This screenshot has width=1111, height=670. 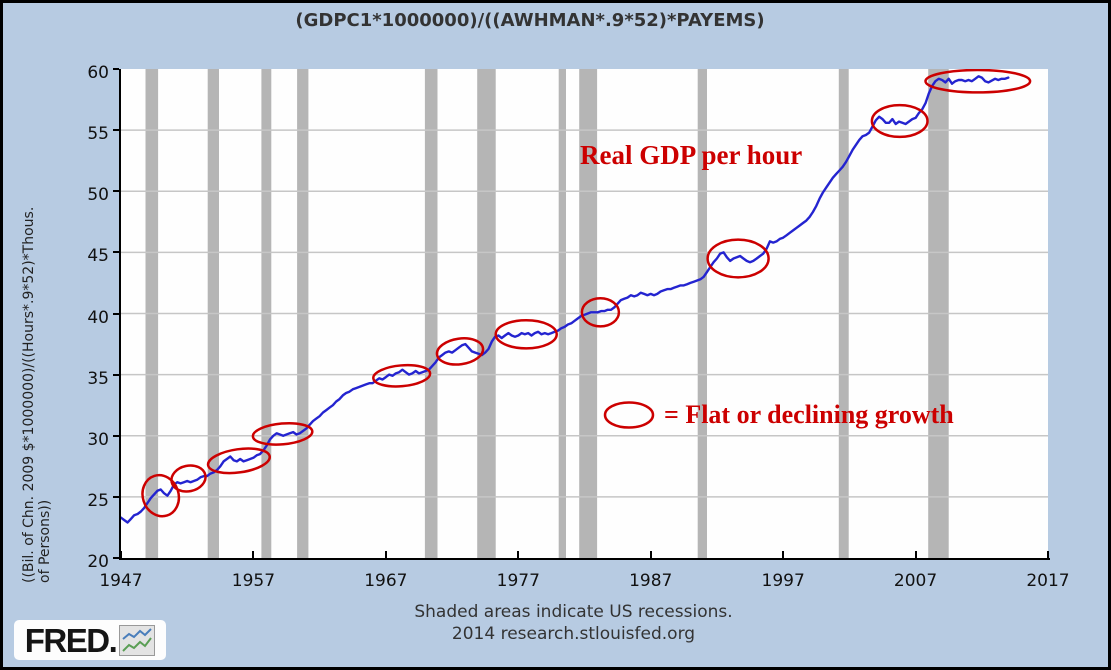 What do you see at coordinates (137, 640) in the screenshot?
I see `fred-logo-chart-icon` at bounding box center [137, 640].